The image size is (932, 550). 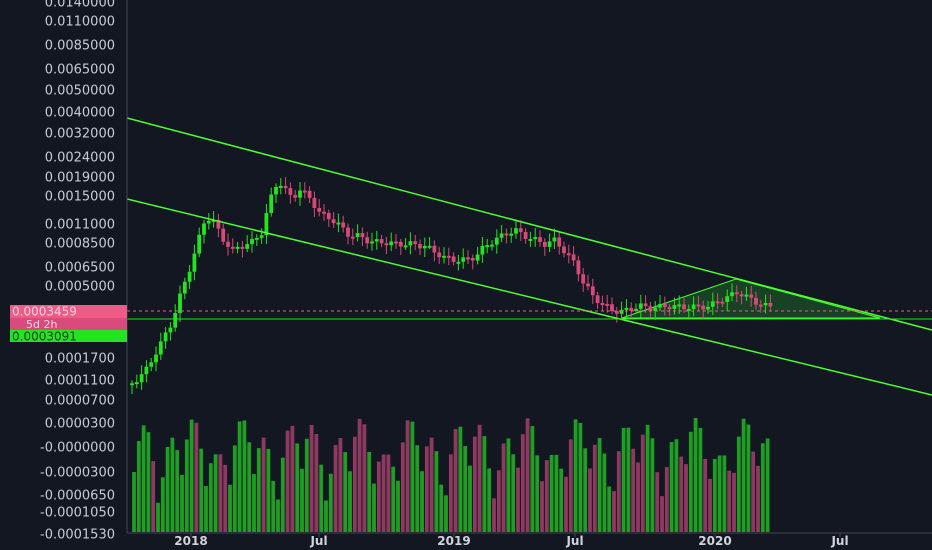 What do you see at coordinates (80, 5) in the screenshot?
I see `y-tick-label: 0.0140000` at bounding box center [80, 5].